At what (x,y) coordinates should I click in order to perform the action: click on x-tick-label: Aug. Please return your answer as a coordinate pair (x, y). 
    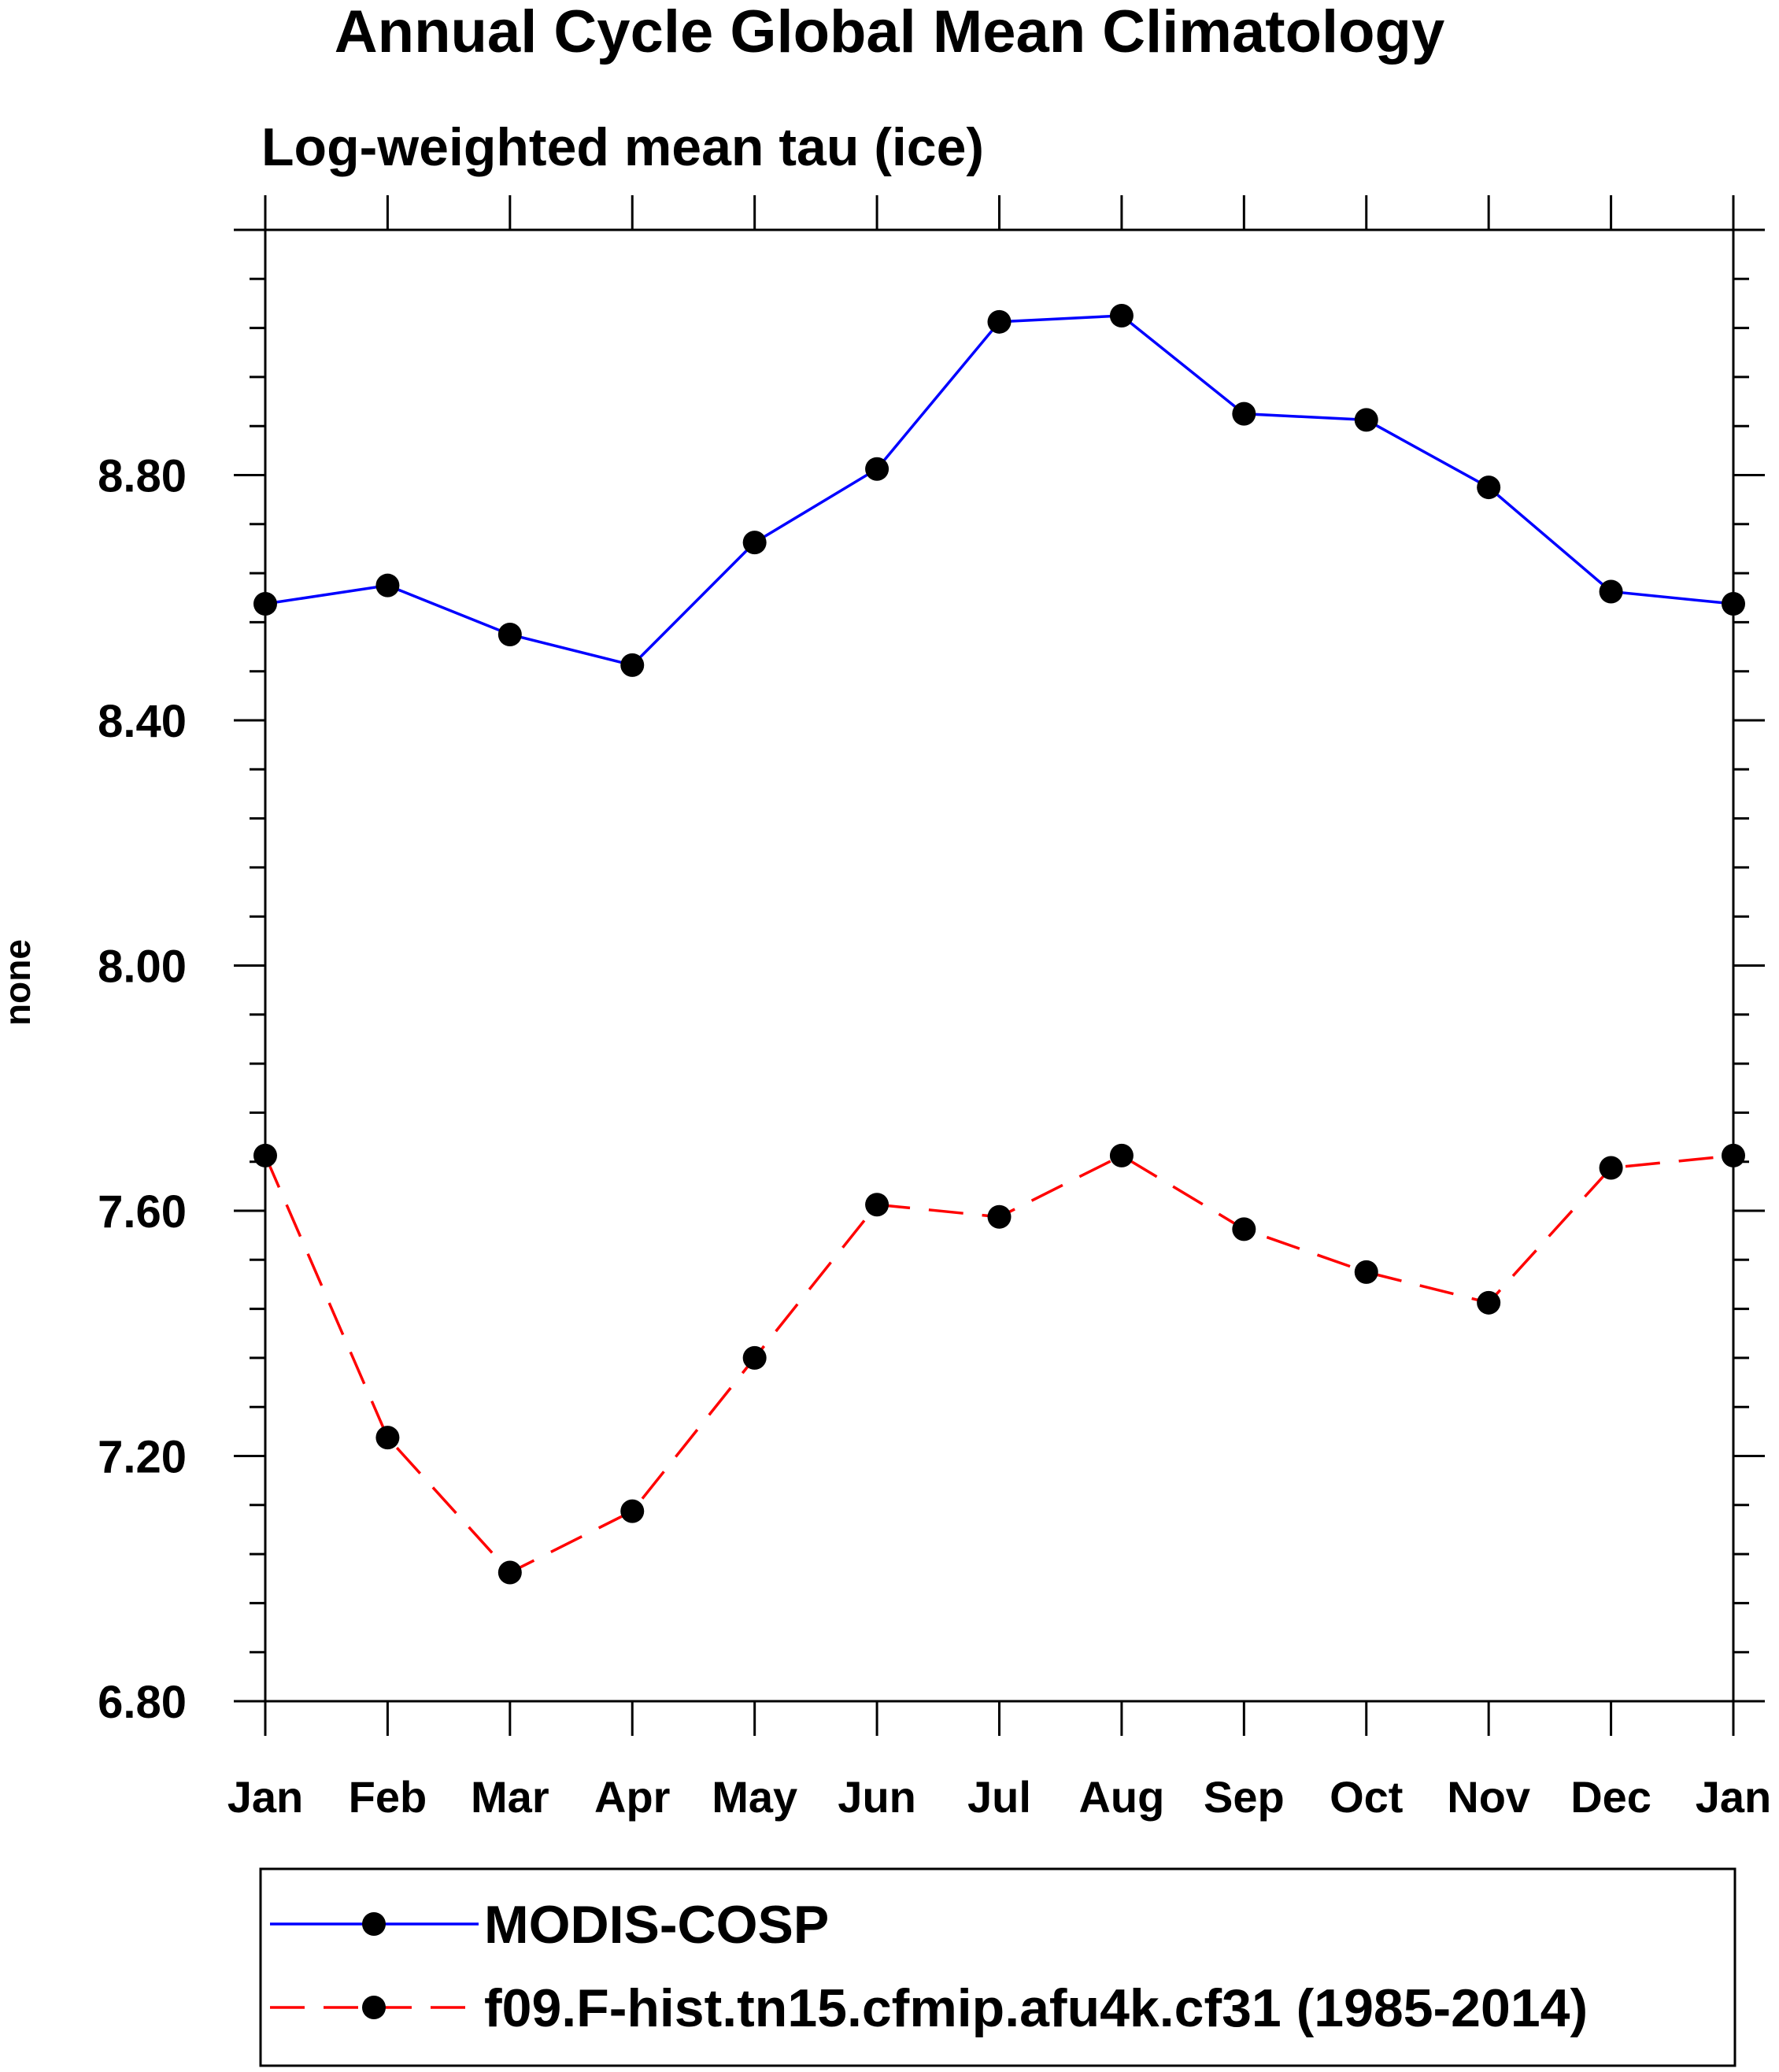
    Looking at the image, I should click on (1121, 1797).